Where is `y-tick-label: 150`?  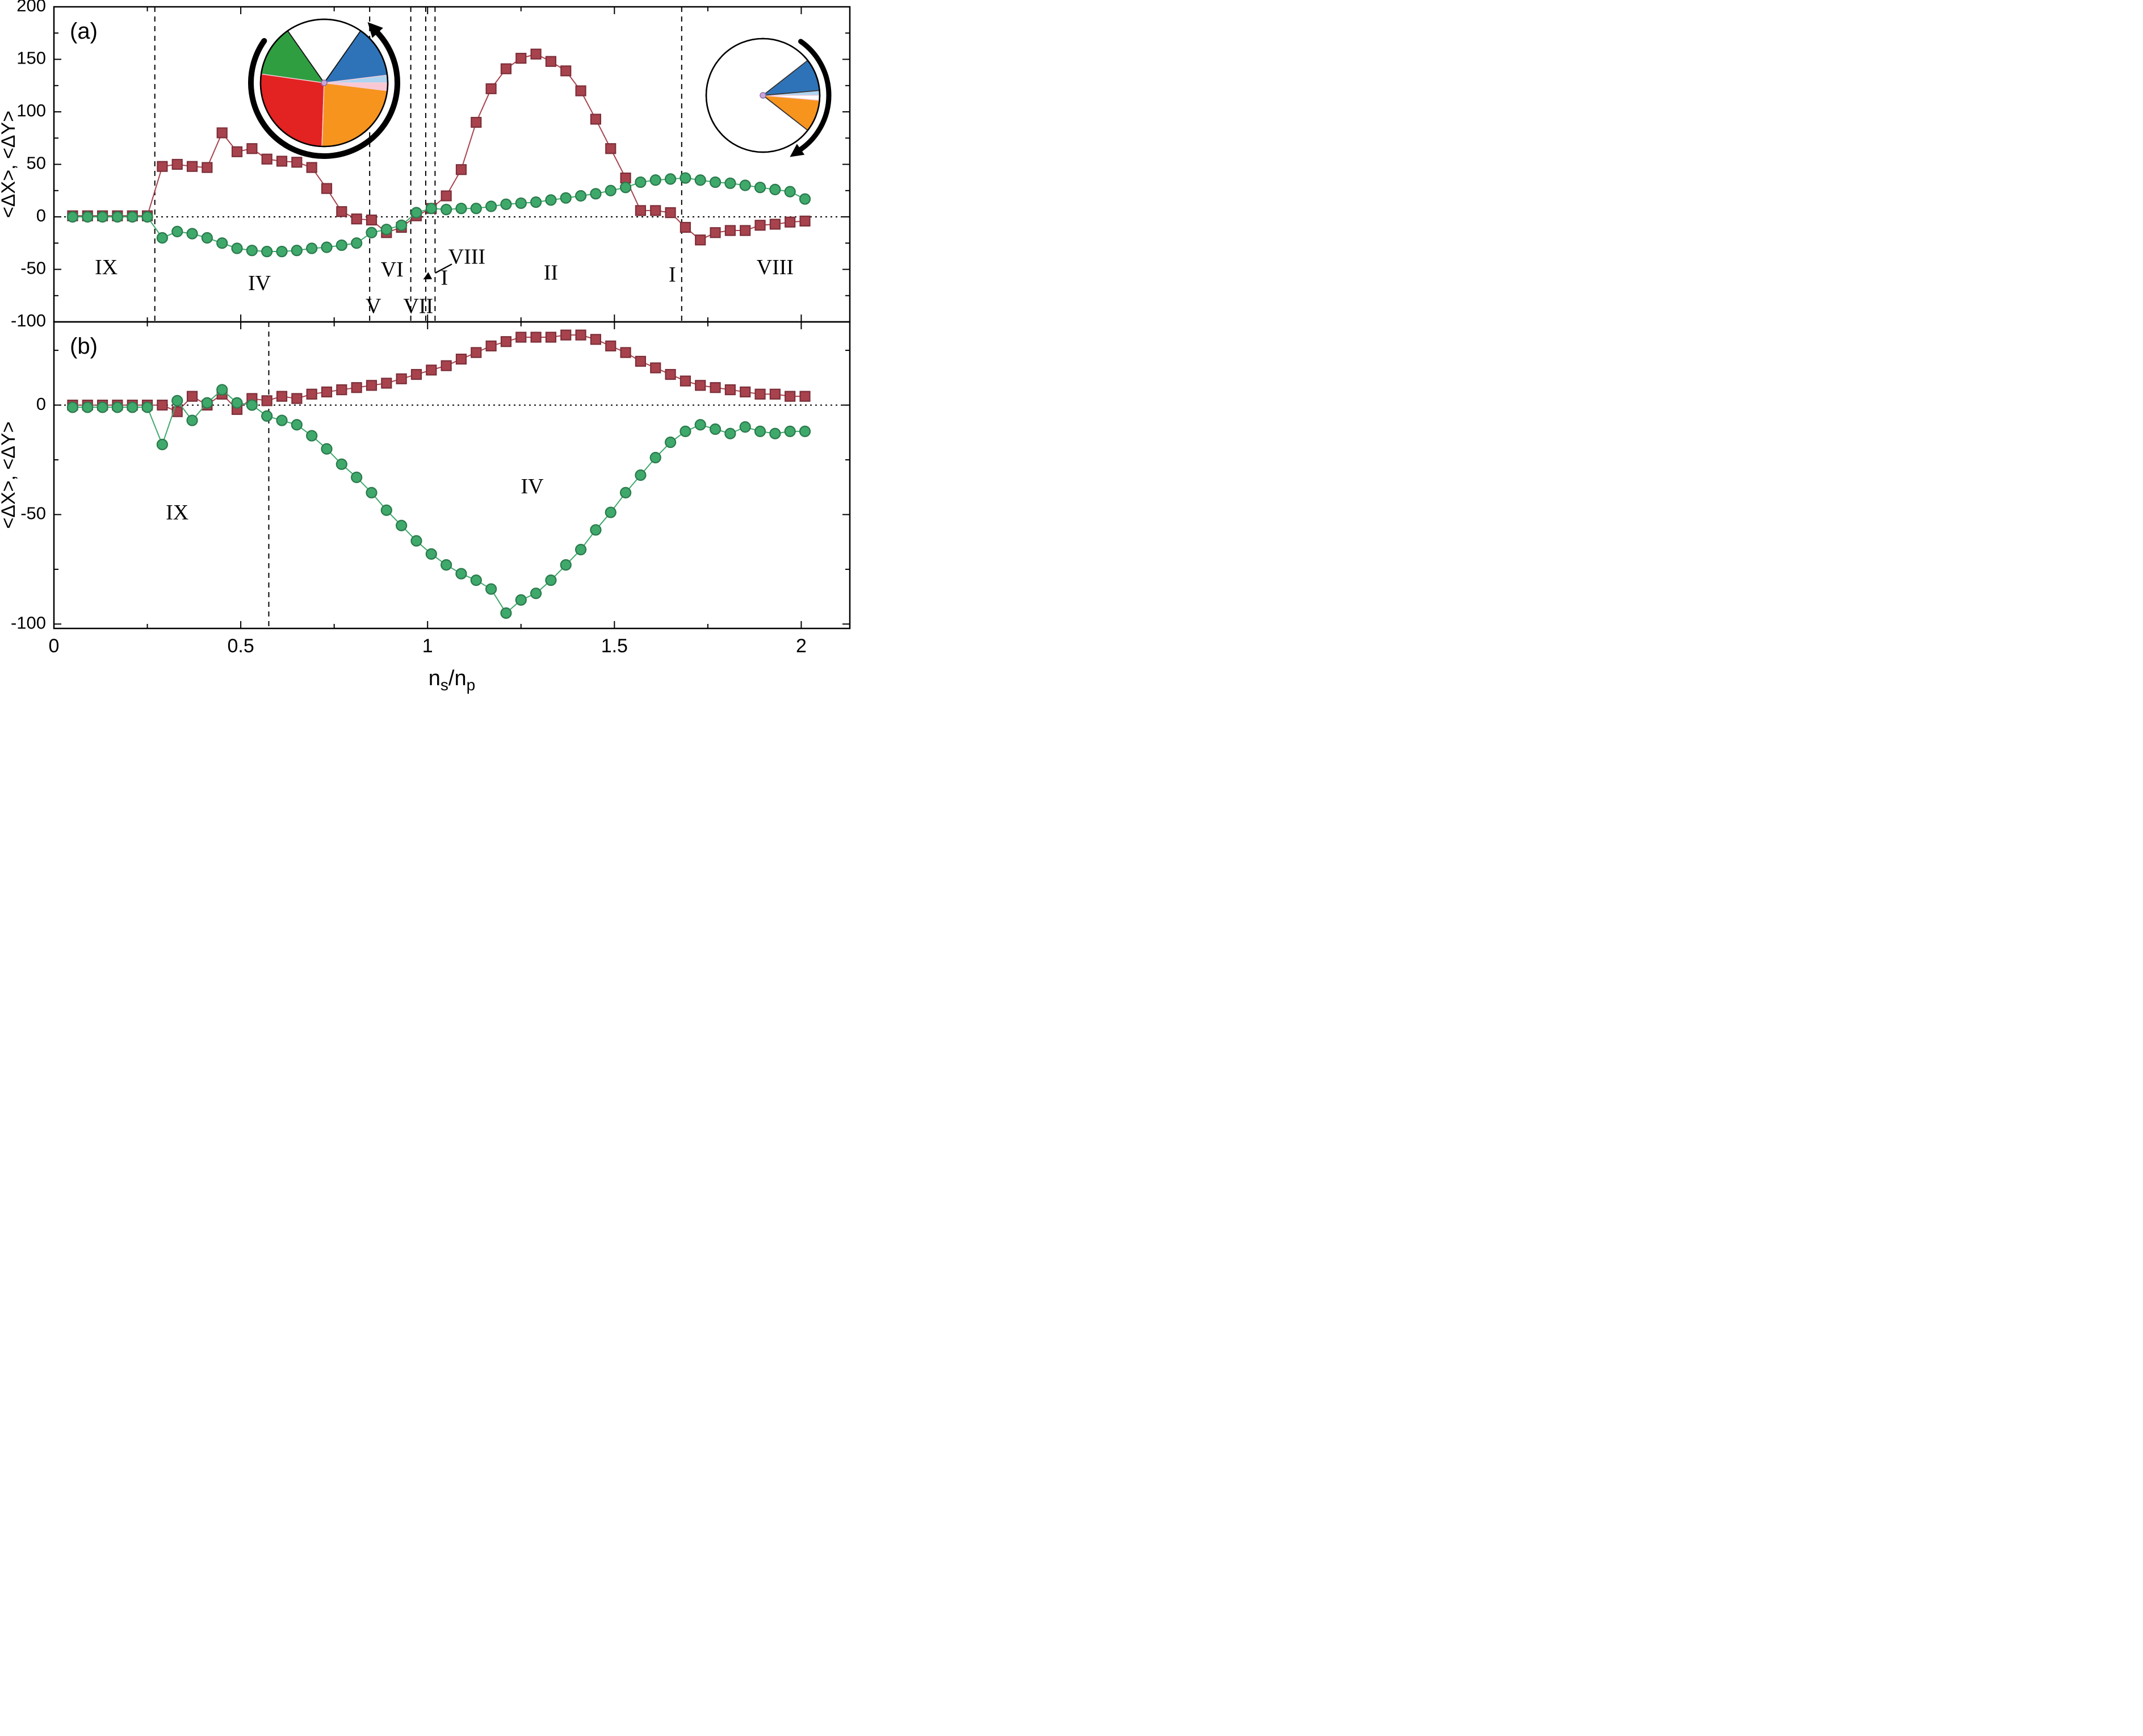
y-tick-label: 150 is located at coordinates (31, 58).